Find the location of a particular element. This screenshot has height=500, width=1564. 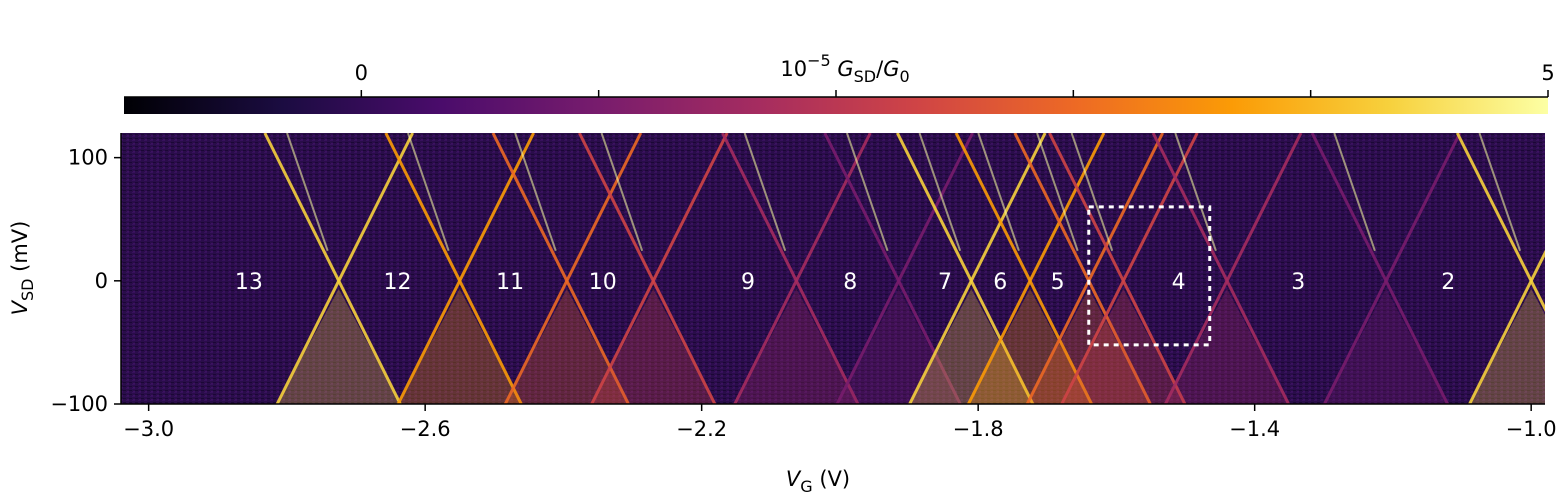

diamond-labels: 13 12 11 10 9 8 7 6 5 4 3 2 is located at coordinates (845, 282).